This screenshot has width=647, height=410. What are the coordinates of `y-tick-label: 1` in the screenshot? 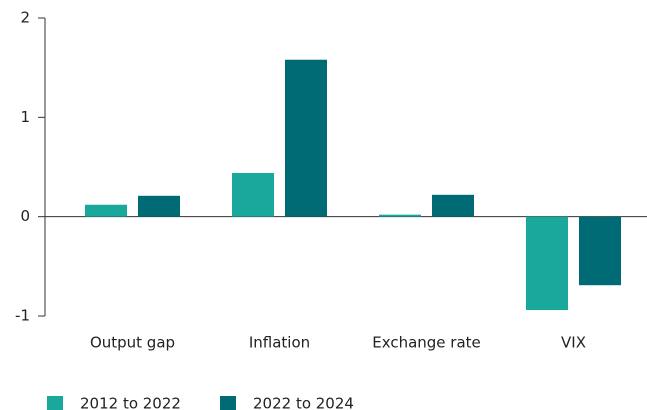 It's located at (25, 117).